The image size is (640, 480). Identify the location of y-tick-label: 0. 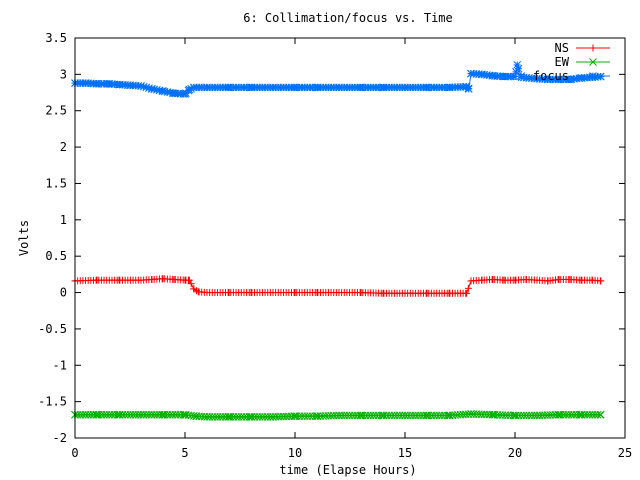
(63, 293).